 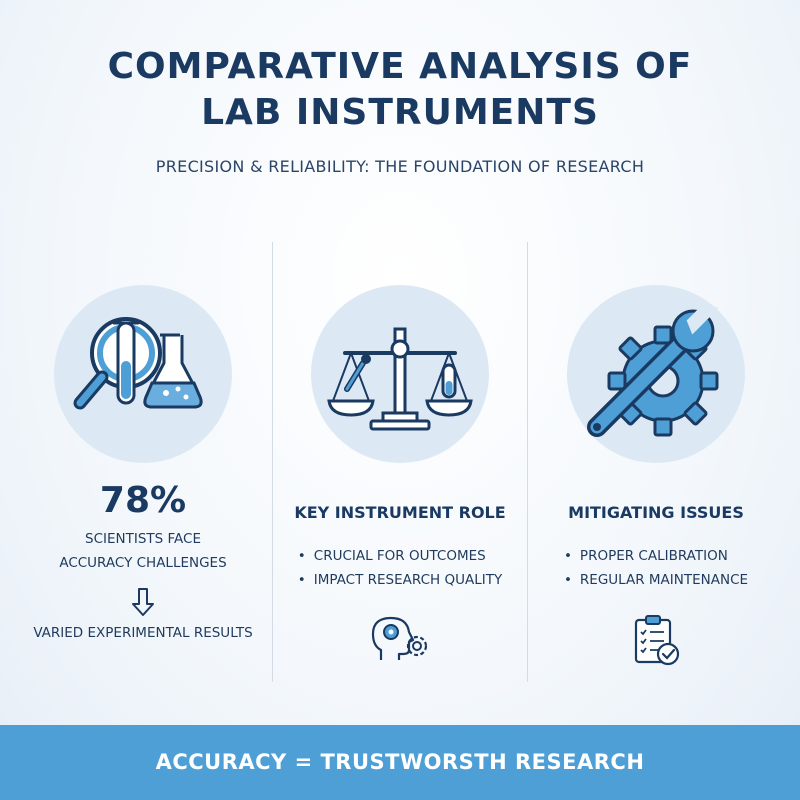 I want to click on statistic-description-line-2: ACCURACY CHALLENGES, so click(x=143, y=563).